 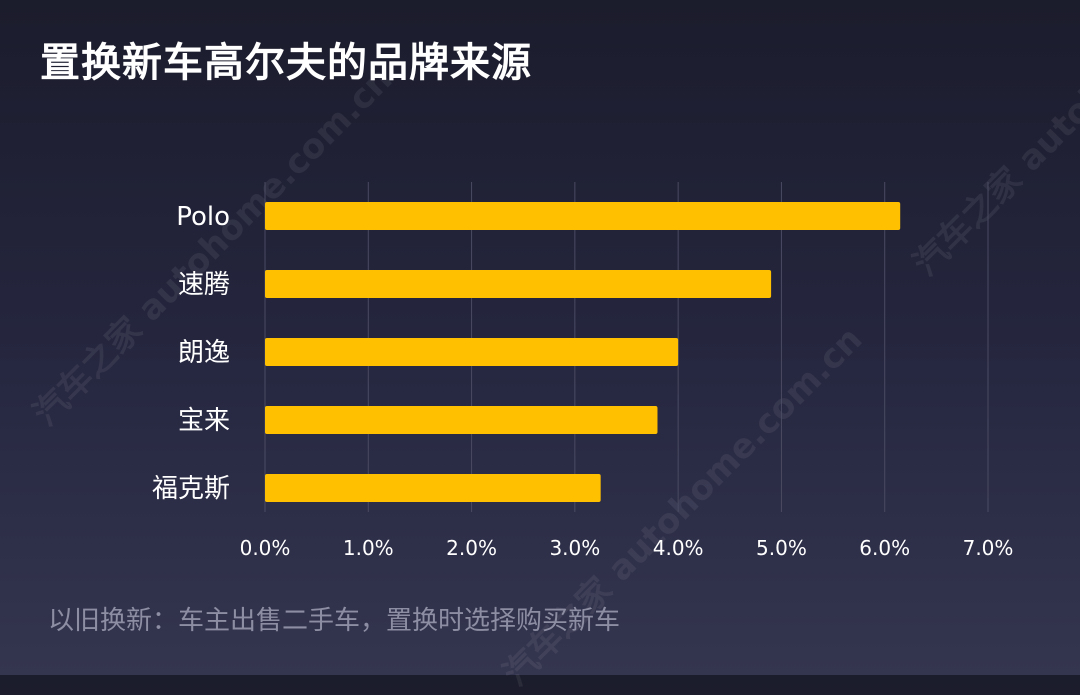 What do you see at coordinates (286, 63) in the screenshot?
I see `chart-title: 置换新车高尔夫的品牌来源` at bounding box center [286, 63].